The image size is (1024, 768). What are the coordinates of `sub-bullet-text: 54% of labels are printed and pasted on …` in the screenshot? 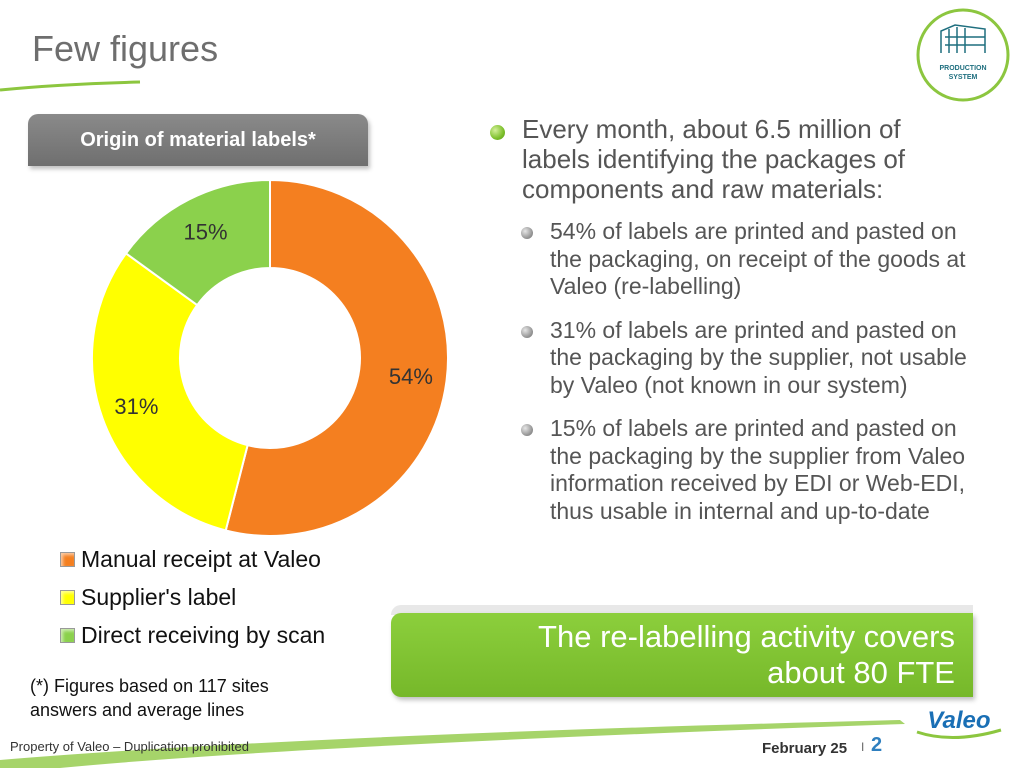 It's located at (758, 258).